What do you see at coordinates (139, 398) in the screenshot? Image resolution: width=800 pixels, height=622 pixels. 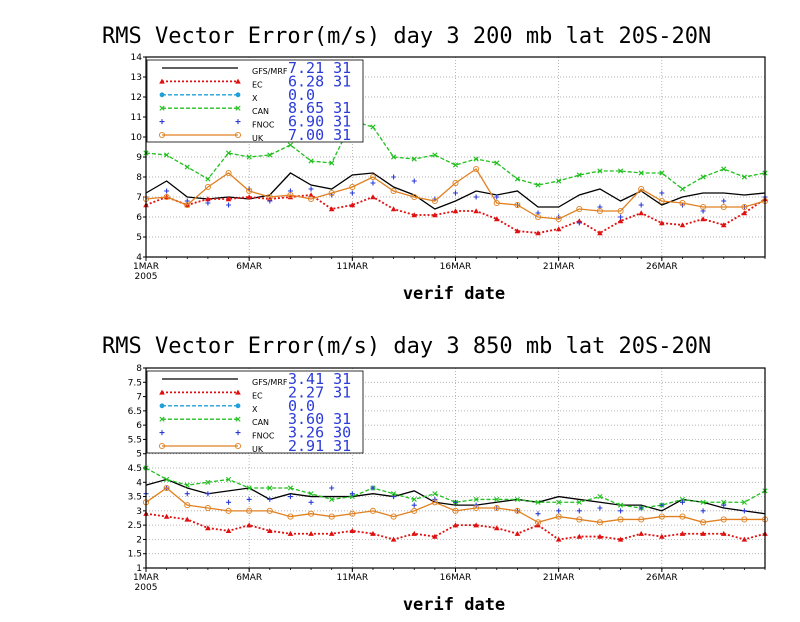 I see `y-tick-label: 7` at bounding box center [139, 398].